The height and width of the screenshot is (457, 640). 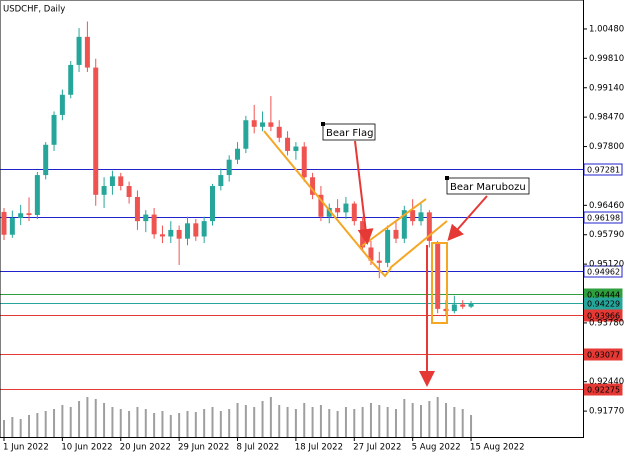 What do you see at coordinates (606, 29) in the screenshot?
I see `y-tick-label: 1.00480` at bounding box center [606, 29].